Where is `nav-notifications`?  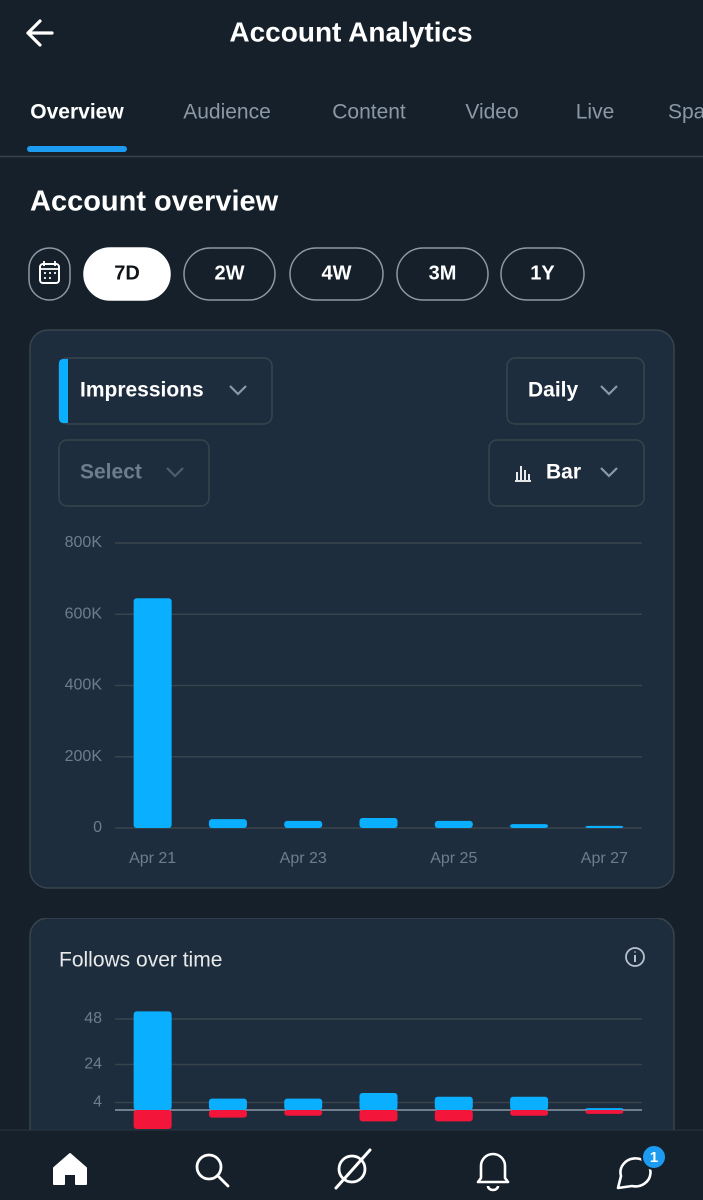
nav-notifications is located at coordinates (493, 1172).